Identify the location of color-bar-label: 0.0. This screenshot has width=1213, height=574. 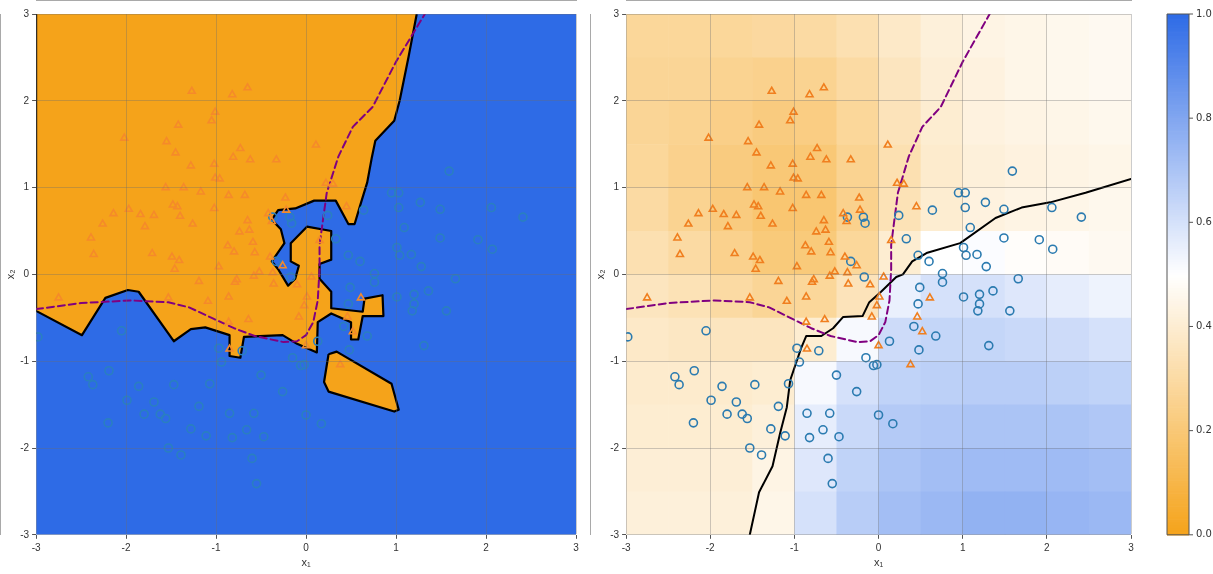
(1204, 534).